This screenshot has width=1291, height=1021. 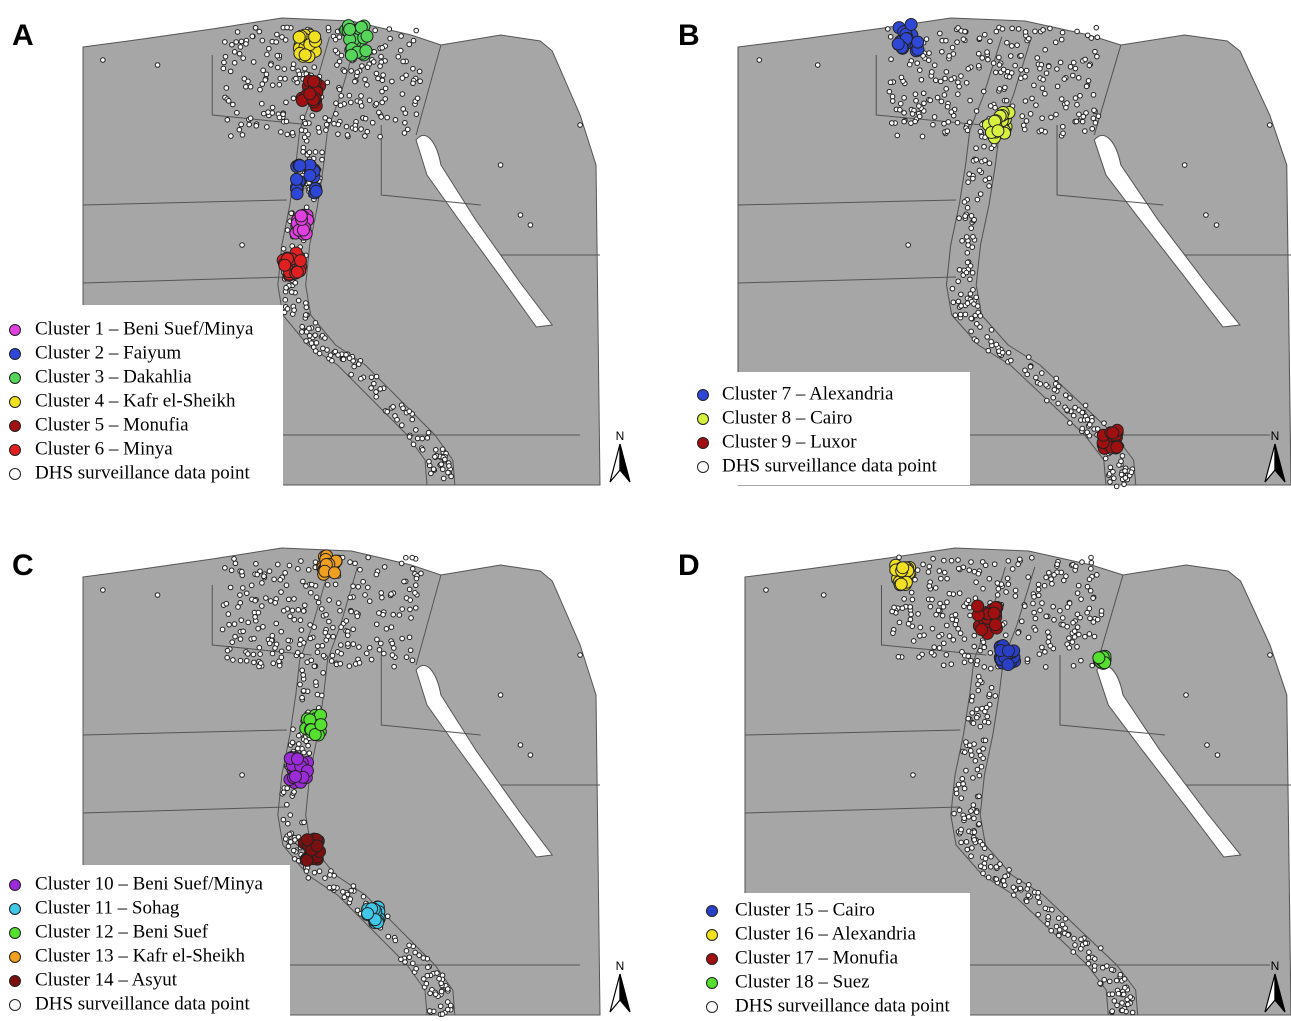 What do you see at coordinates (142, 1003) in the screenshot?
I see `legend-label: DHS surveillance data point` at bounding box center [142, 1003].